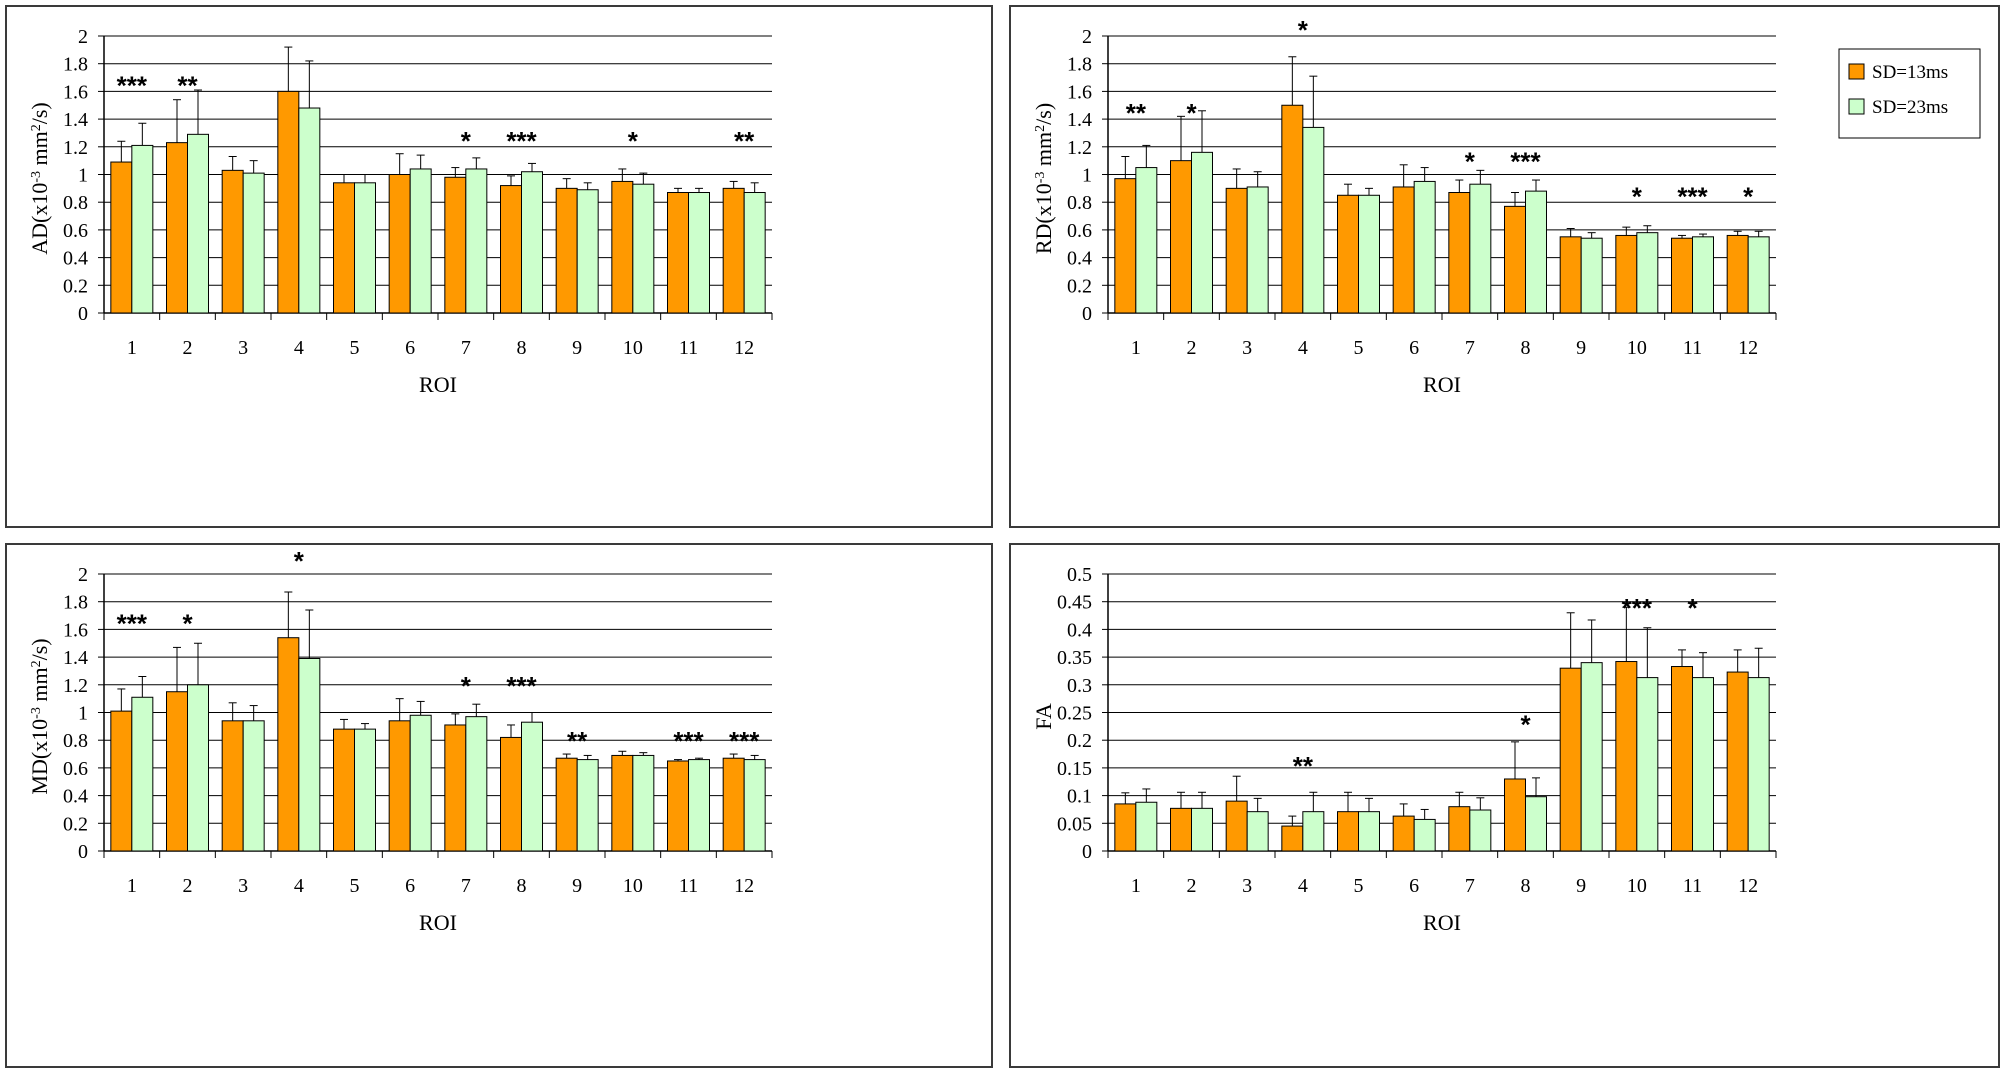 The width and height of the screenshot is (2004, 1073). Describe the element at coordinates (1043, 178) in the screenshot. I see `y-axis-title: RD(x10-3 mm2/s)` at that location.